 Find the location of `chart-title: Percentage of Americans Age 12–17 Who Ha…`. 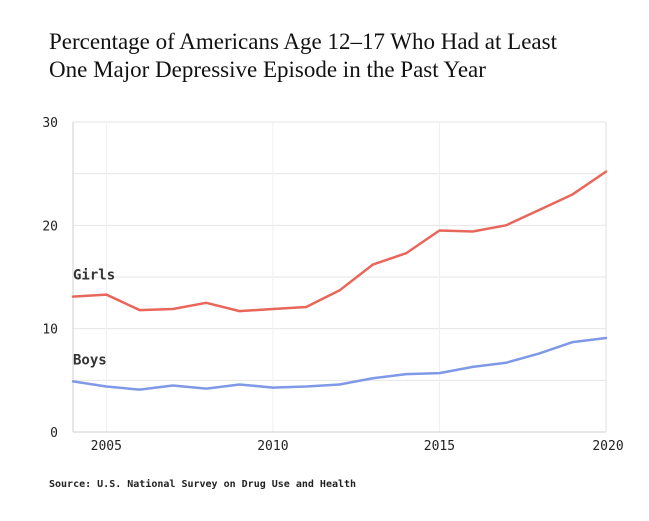

chart-title: Percentage of Americans Age 12–17 Who Ha… is located at coordinates (339, 56).